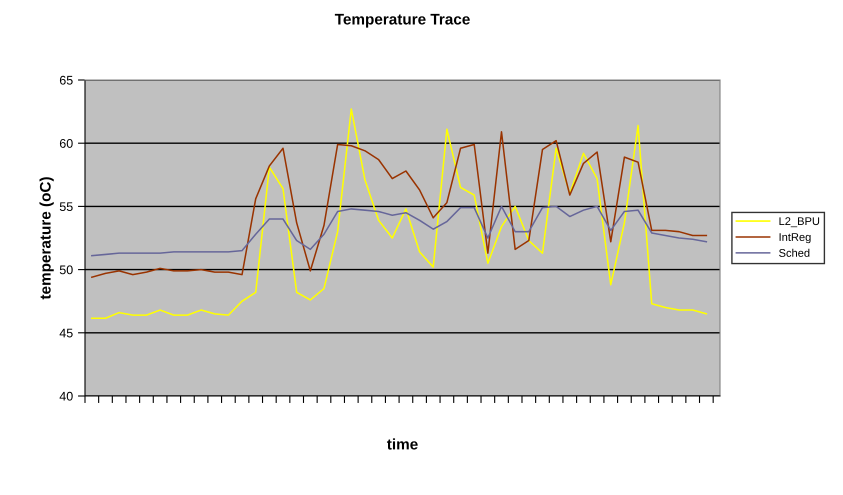 This screenshot has height=495, width=843. What do you see at coordinates (66, 143) in the screenshot?
I see `y-tick-label: 60` at bounding box center [66, 143].